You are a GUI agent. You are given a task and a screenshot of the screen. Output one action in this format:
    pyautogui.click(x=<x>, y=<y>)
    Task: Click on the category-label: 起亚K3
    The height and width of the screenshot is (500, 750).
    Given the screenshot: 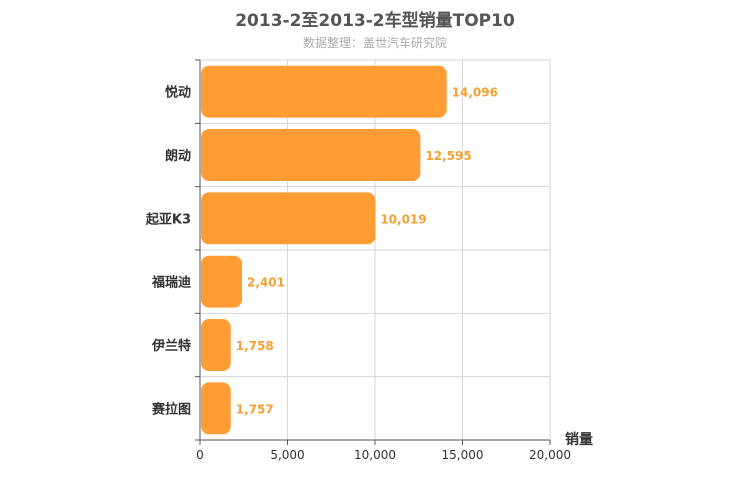 What is the action you would take?
    pyautogui.click(x=168, y=219)
    